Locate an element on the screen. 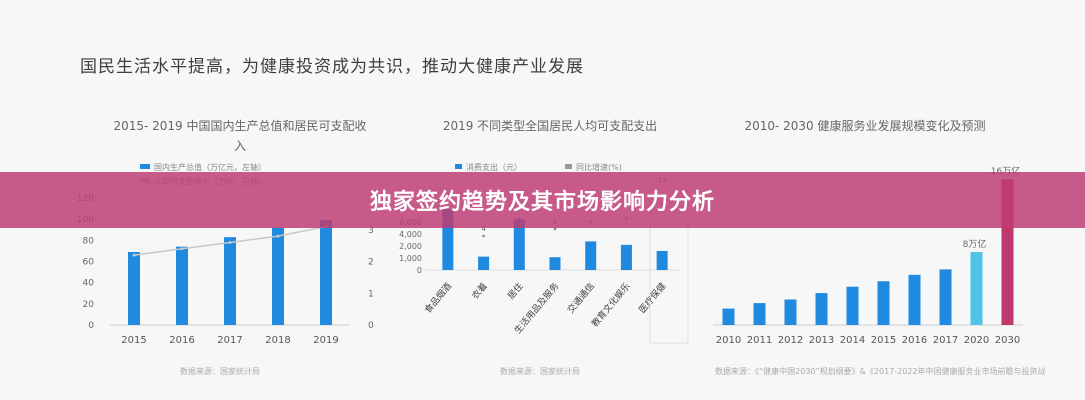 The height and width of the screenshot is (400, 1085). chart2-x-tick: 医疗保健 is located at coordinates (652, 297).